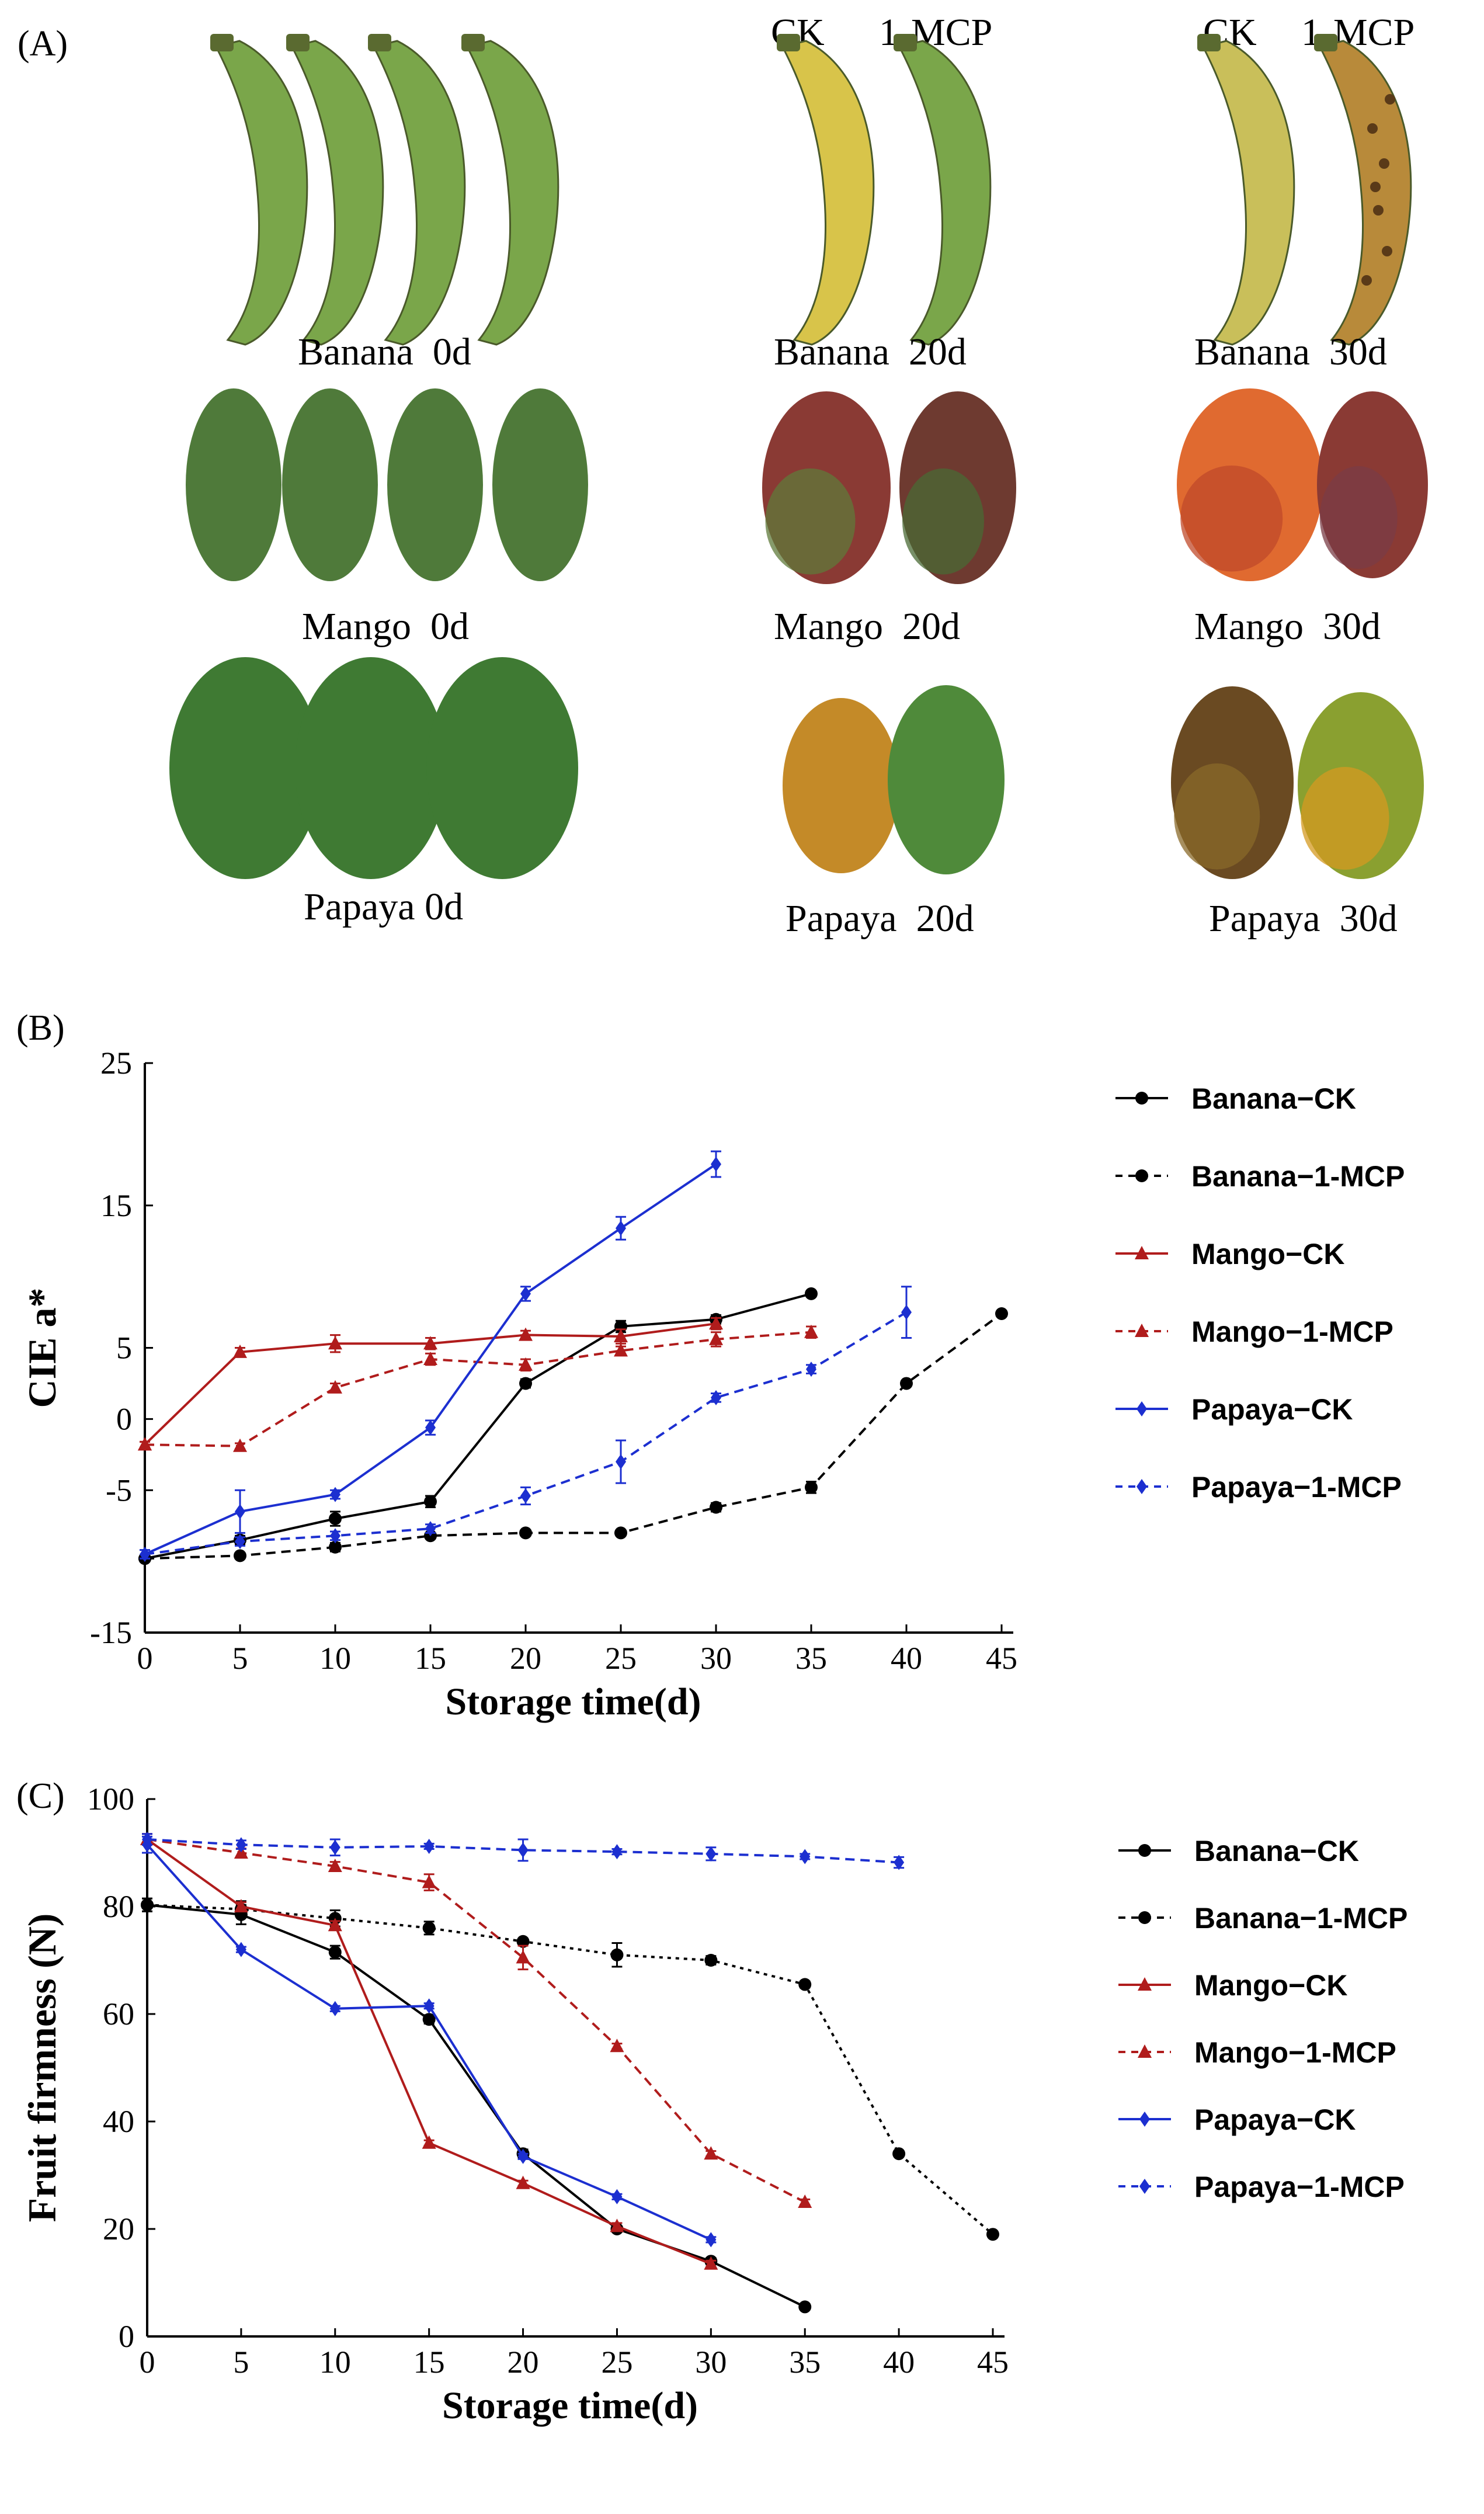 This screenshot has width=1484, height=2514. What do you see at coordinates (119, 1490) in the screenshot?
I see `y-tick-label: -5` at bounding box center [119, 1490].